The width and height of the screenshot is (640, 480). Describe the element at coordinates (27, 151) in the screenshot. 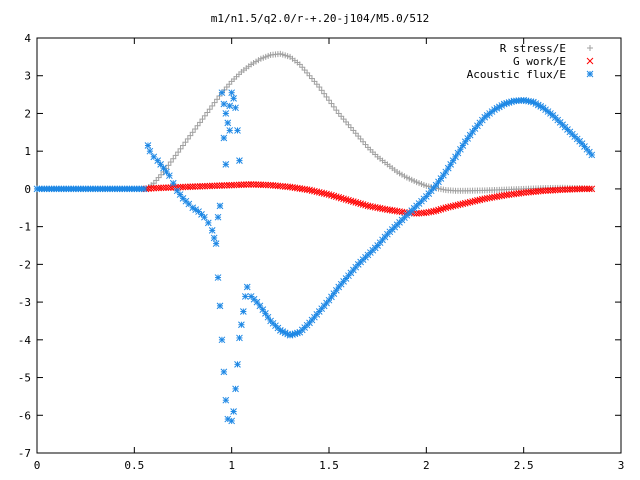

I see `y-tick-label: 1` at that location.